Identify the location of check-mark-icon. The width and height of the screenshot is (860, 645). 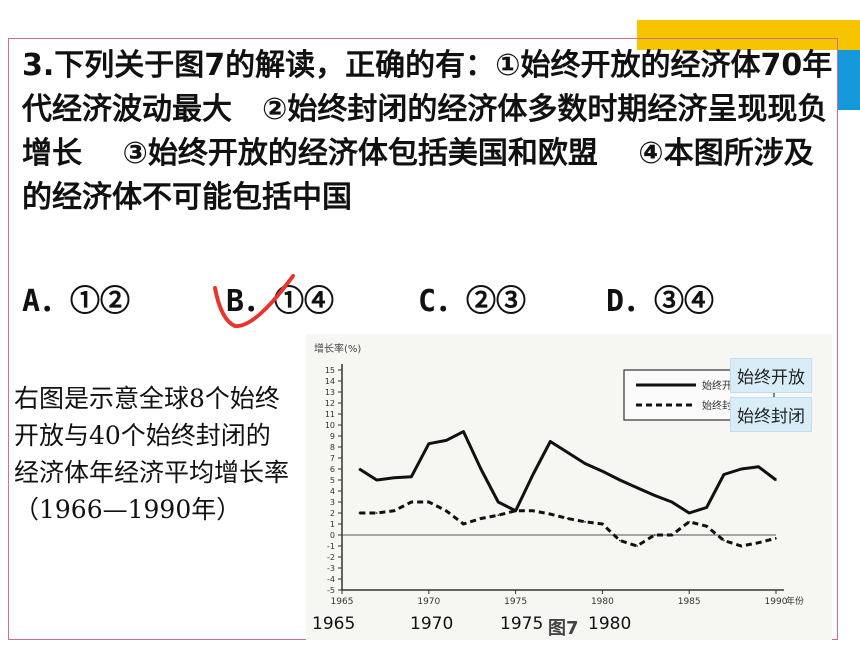
(254, 301).